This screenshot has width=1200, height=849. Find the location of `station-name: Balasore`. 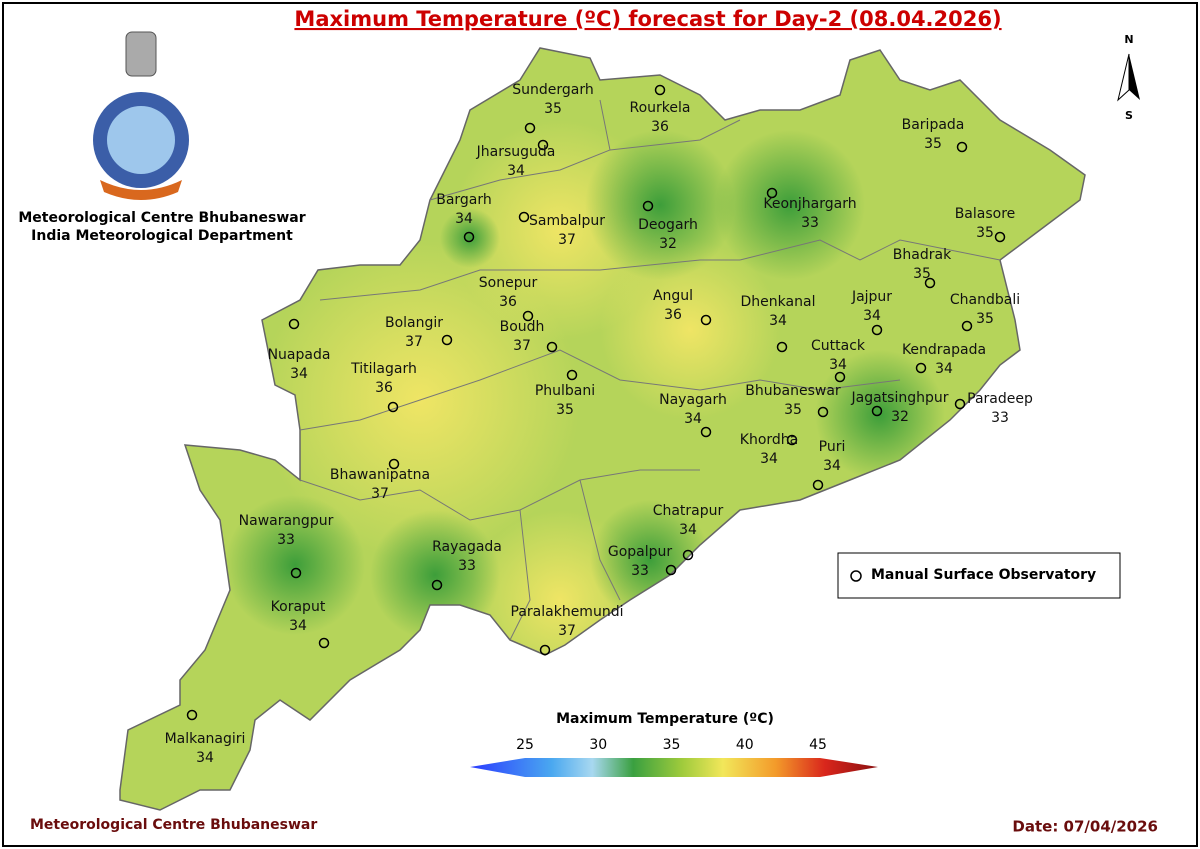

station-name: Balasore is located at coordinates (985, 214).